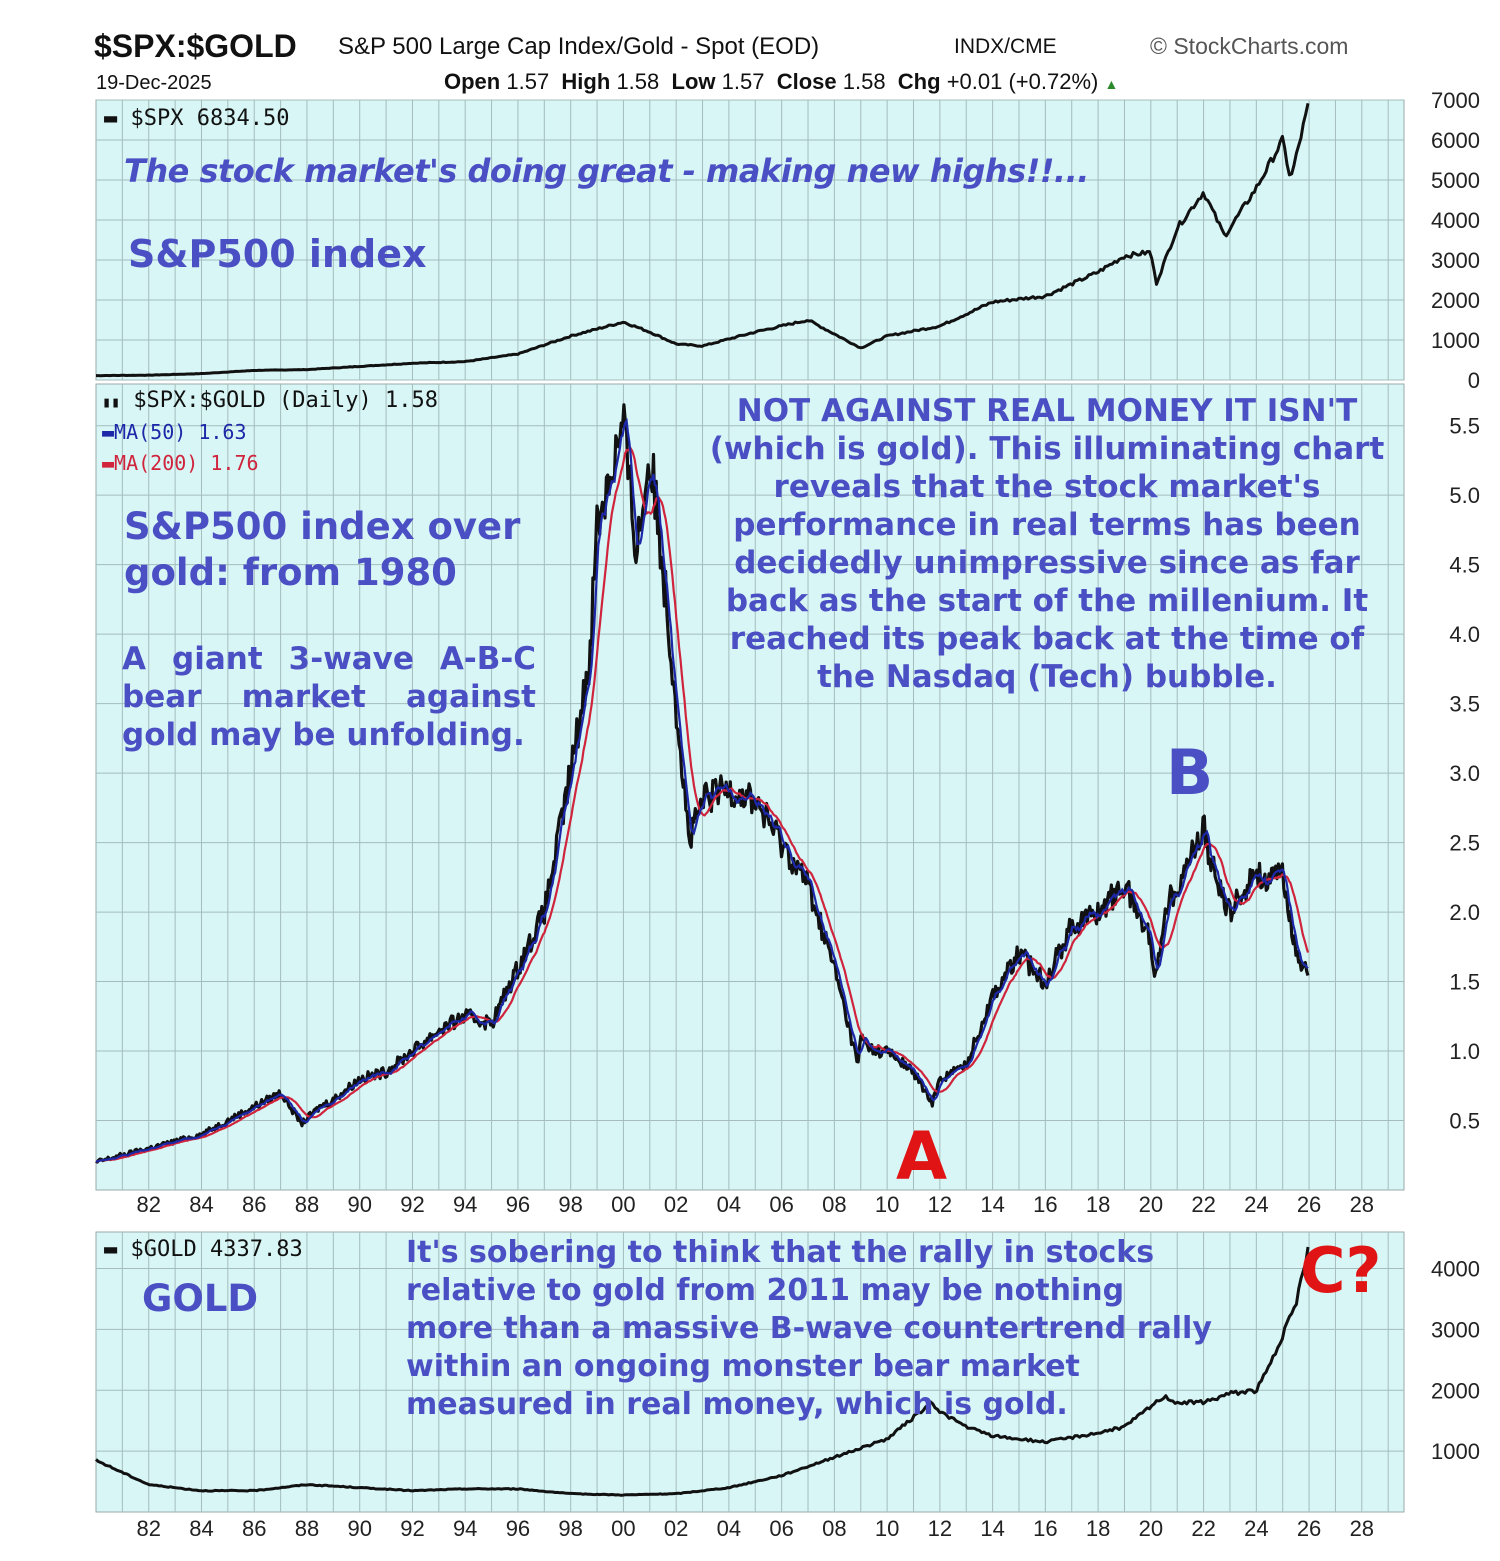 The width and height of the screenshot is (1500, 1561). What do you see at coordinates (1464, 495) in the screenshot?
I see `y-tick-label: 5.0` at bounding box center [1464, 495].